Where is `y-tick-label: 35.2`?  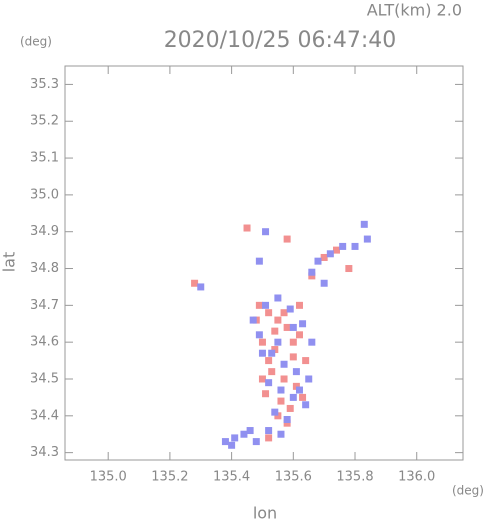
y-tick-label: 35.2 is located at coordinates (44, 121).